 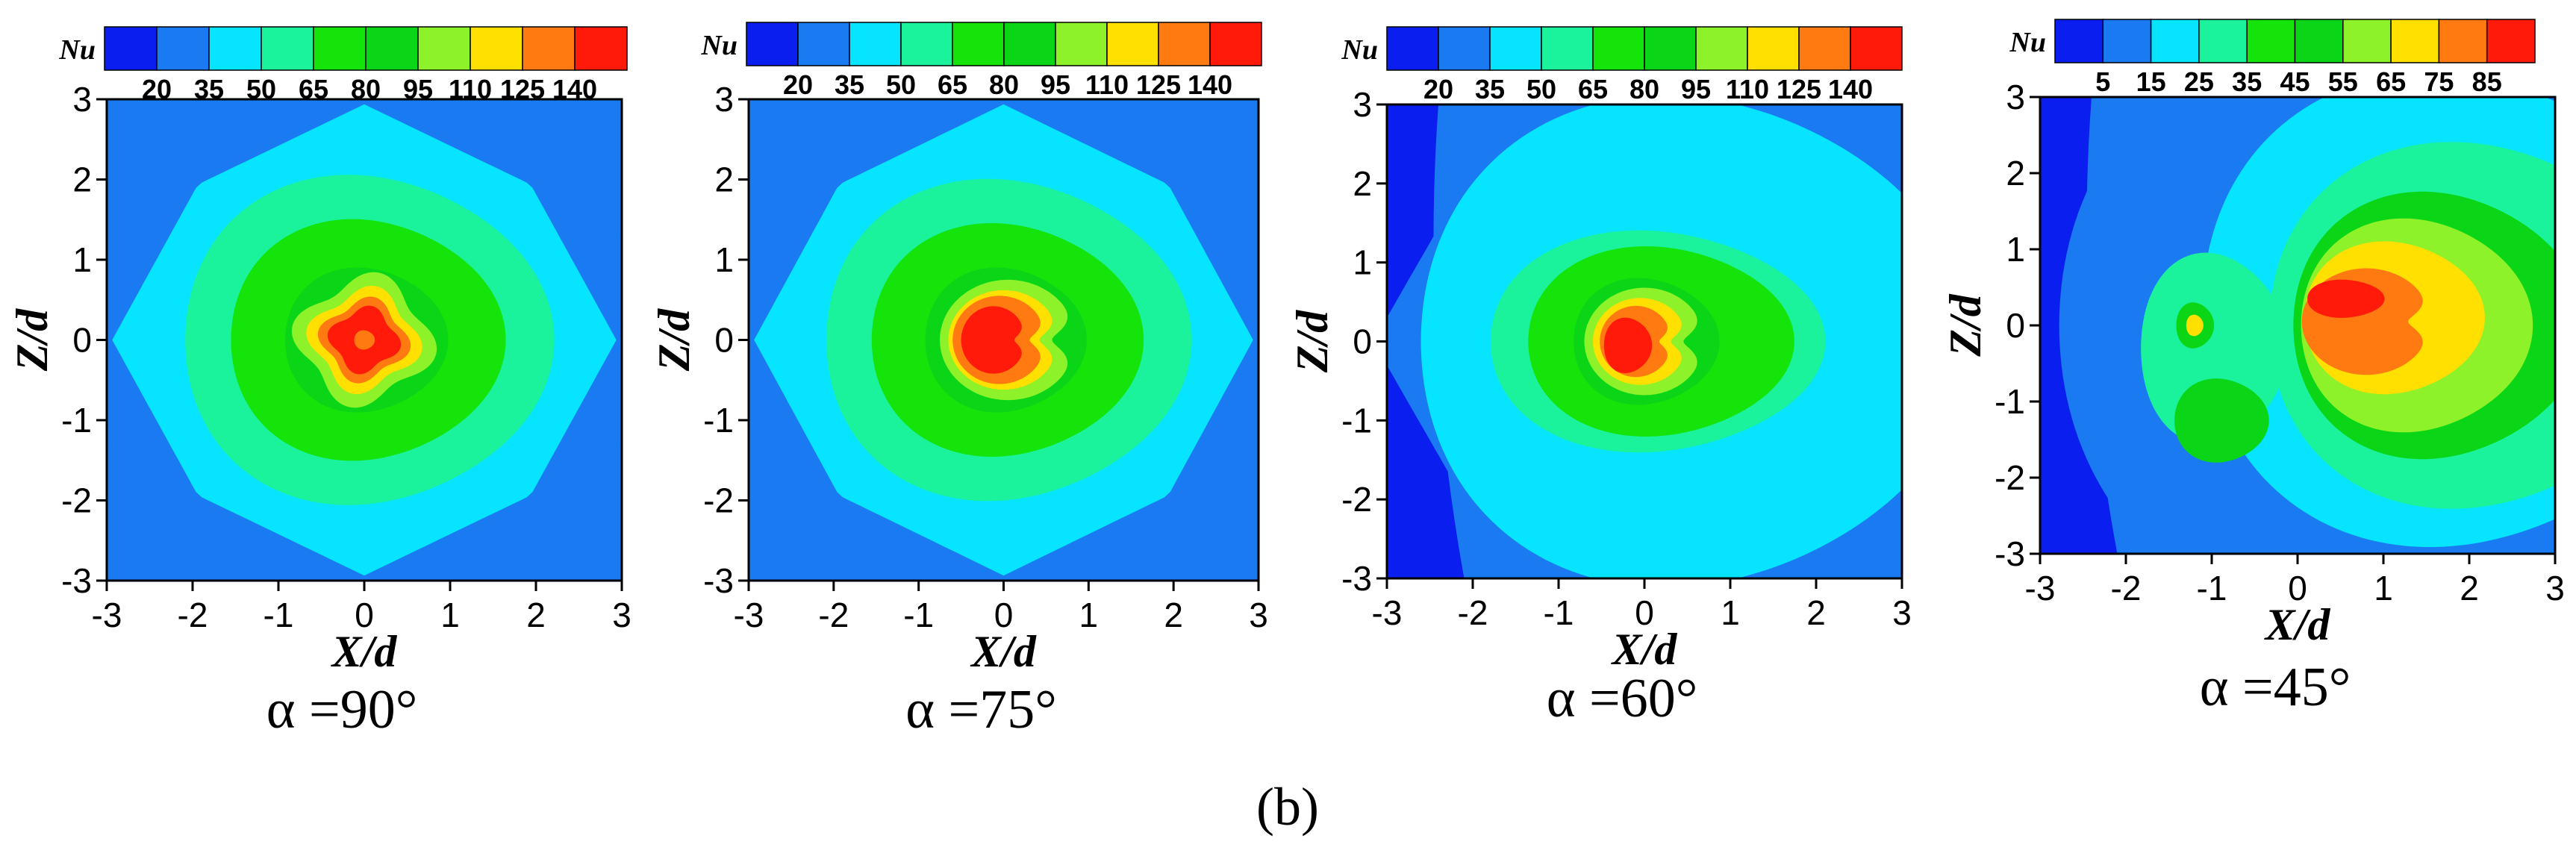 I want to click on colorbar-tick-label: 140, so click(x=1850, y=89).